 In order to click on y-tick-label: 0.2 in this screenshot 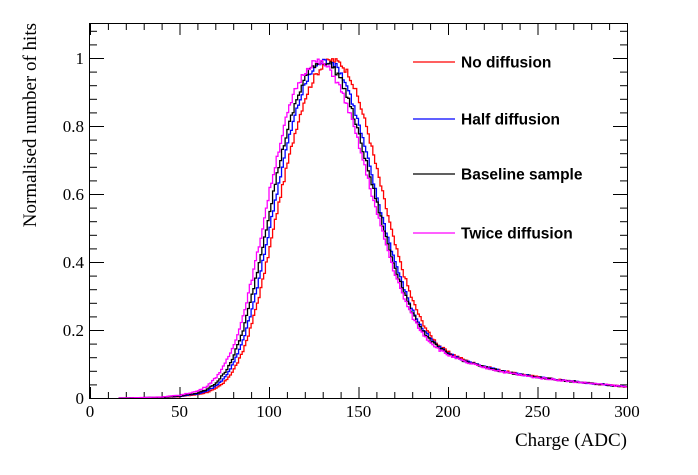, I will do `click(73, 330)`.